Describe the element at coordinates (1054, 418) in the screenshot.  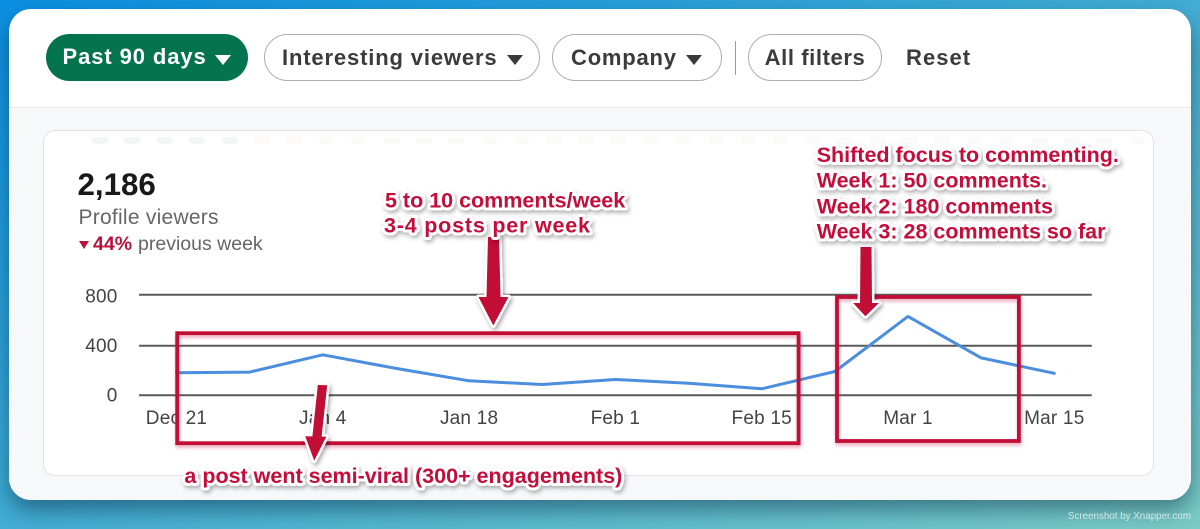
I see `svg-text: Mar 15` at that location.